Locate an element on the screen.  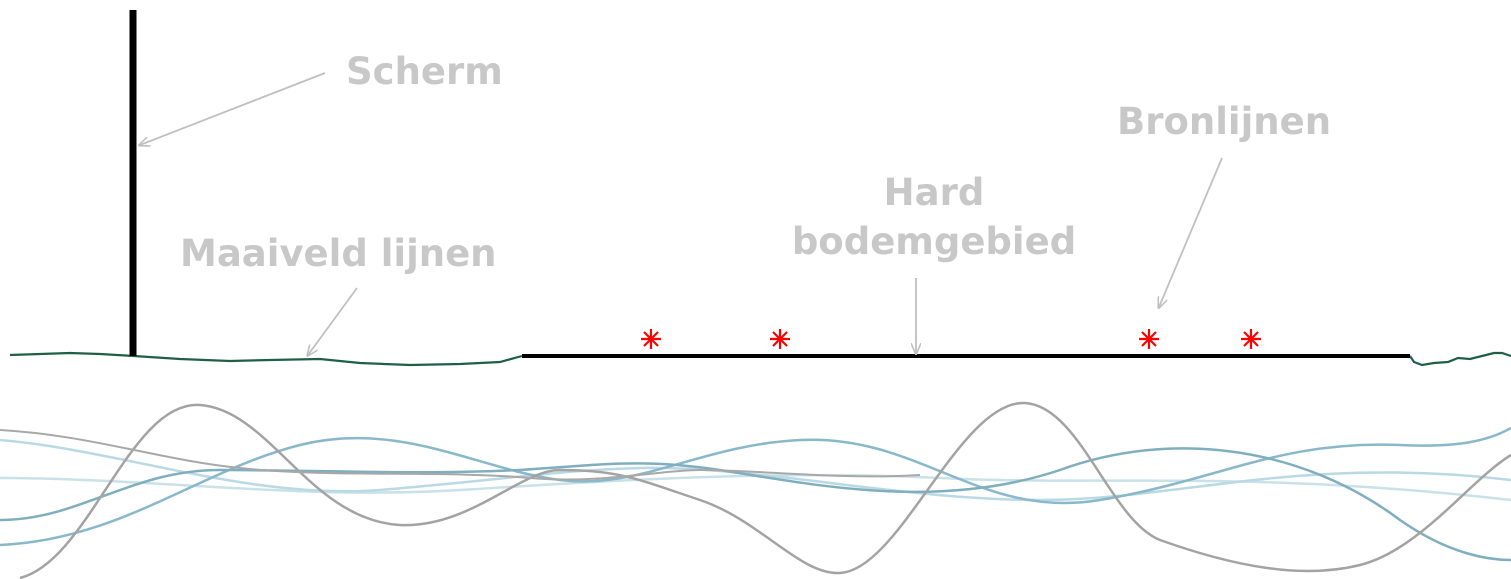
wave-light-blue is located at coordinates (755, 487).